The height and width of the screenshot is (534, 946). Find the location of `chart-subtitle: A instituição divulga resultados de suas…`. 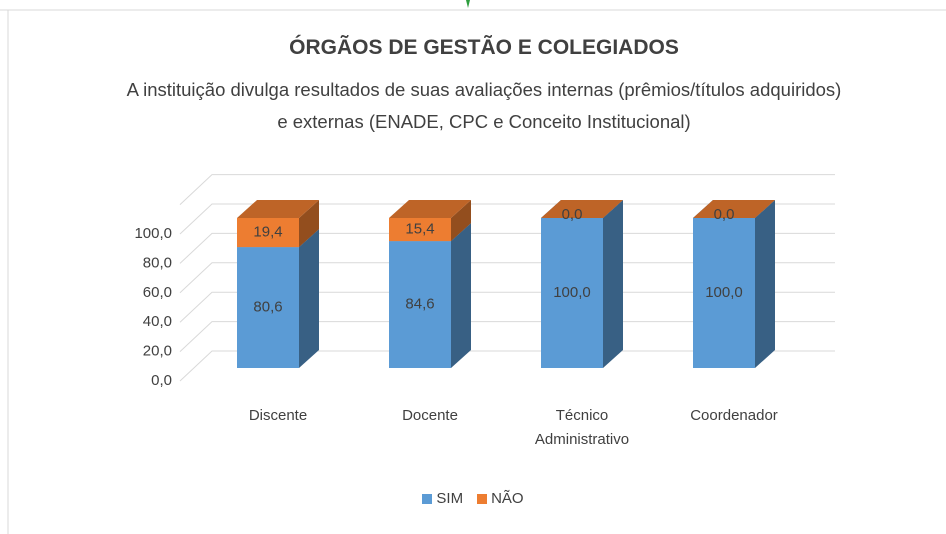

chart-subtitle: A instituição divulga resultados de suas… is located at coordinates (484, 105).